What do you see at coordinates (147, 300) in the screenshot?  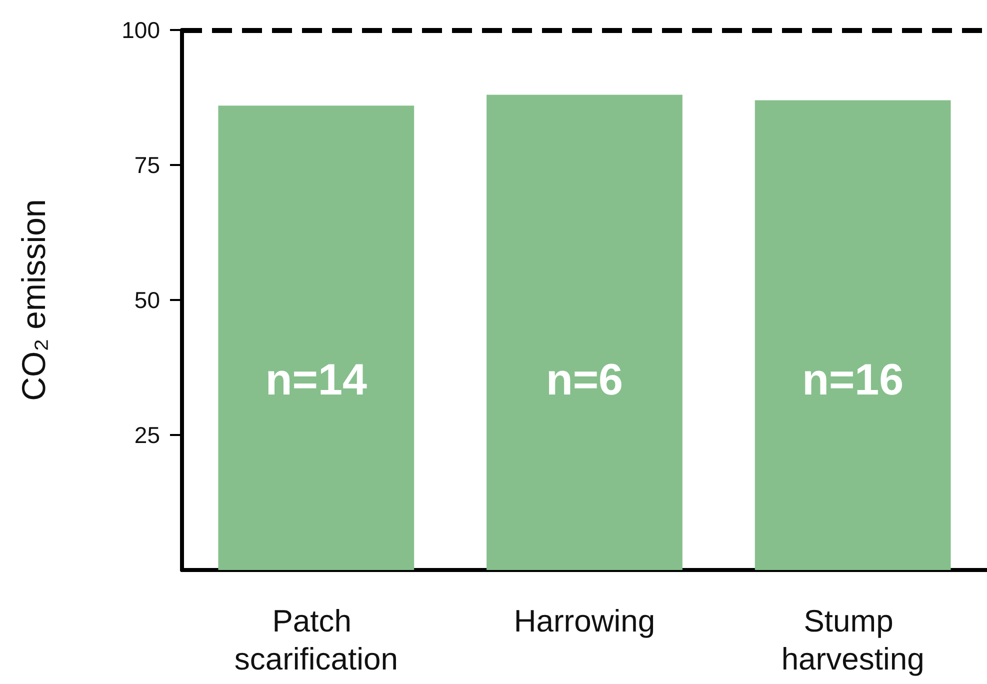 I see `y-tick-label: 50` at bounding box center [147, 300].